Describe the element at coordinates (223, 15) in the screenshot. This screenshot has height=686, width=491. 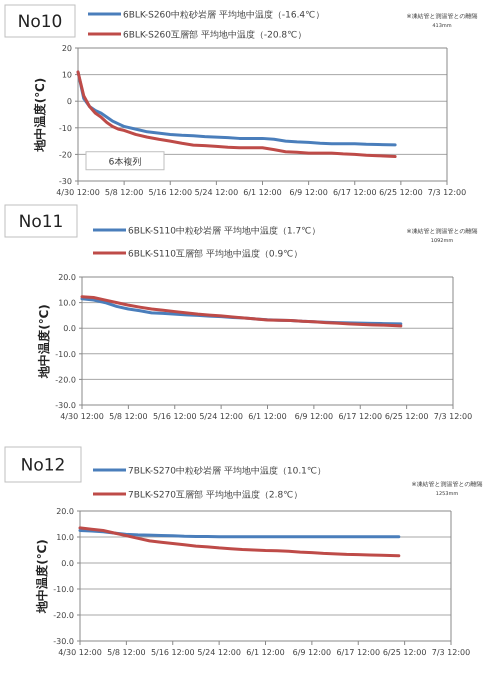
I see `legend-label: 6BLK-S260中粒砂岩層 平均地中温度（-16.4℃）` at that location.